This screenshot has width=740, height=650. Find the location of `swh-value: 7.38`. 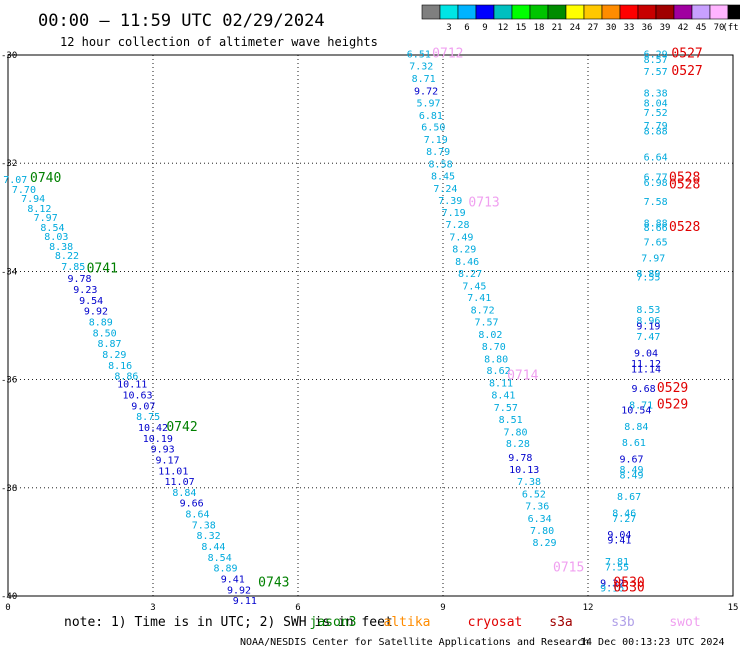

swh-value: 7.38 is located at coordinates (204, 525).